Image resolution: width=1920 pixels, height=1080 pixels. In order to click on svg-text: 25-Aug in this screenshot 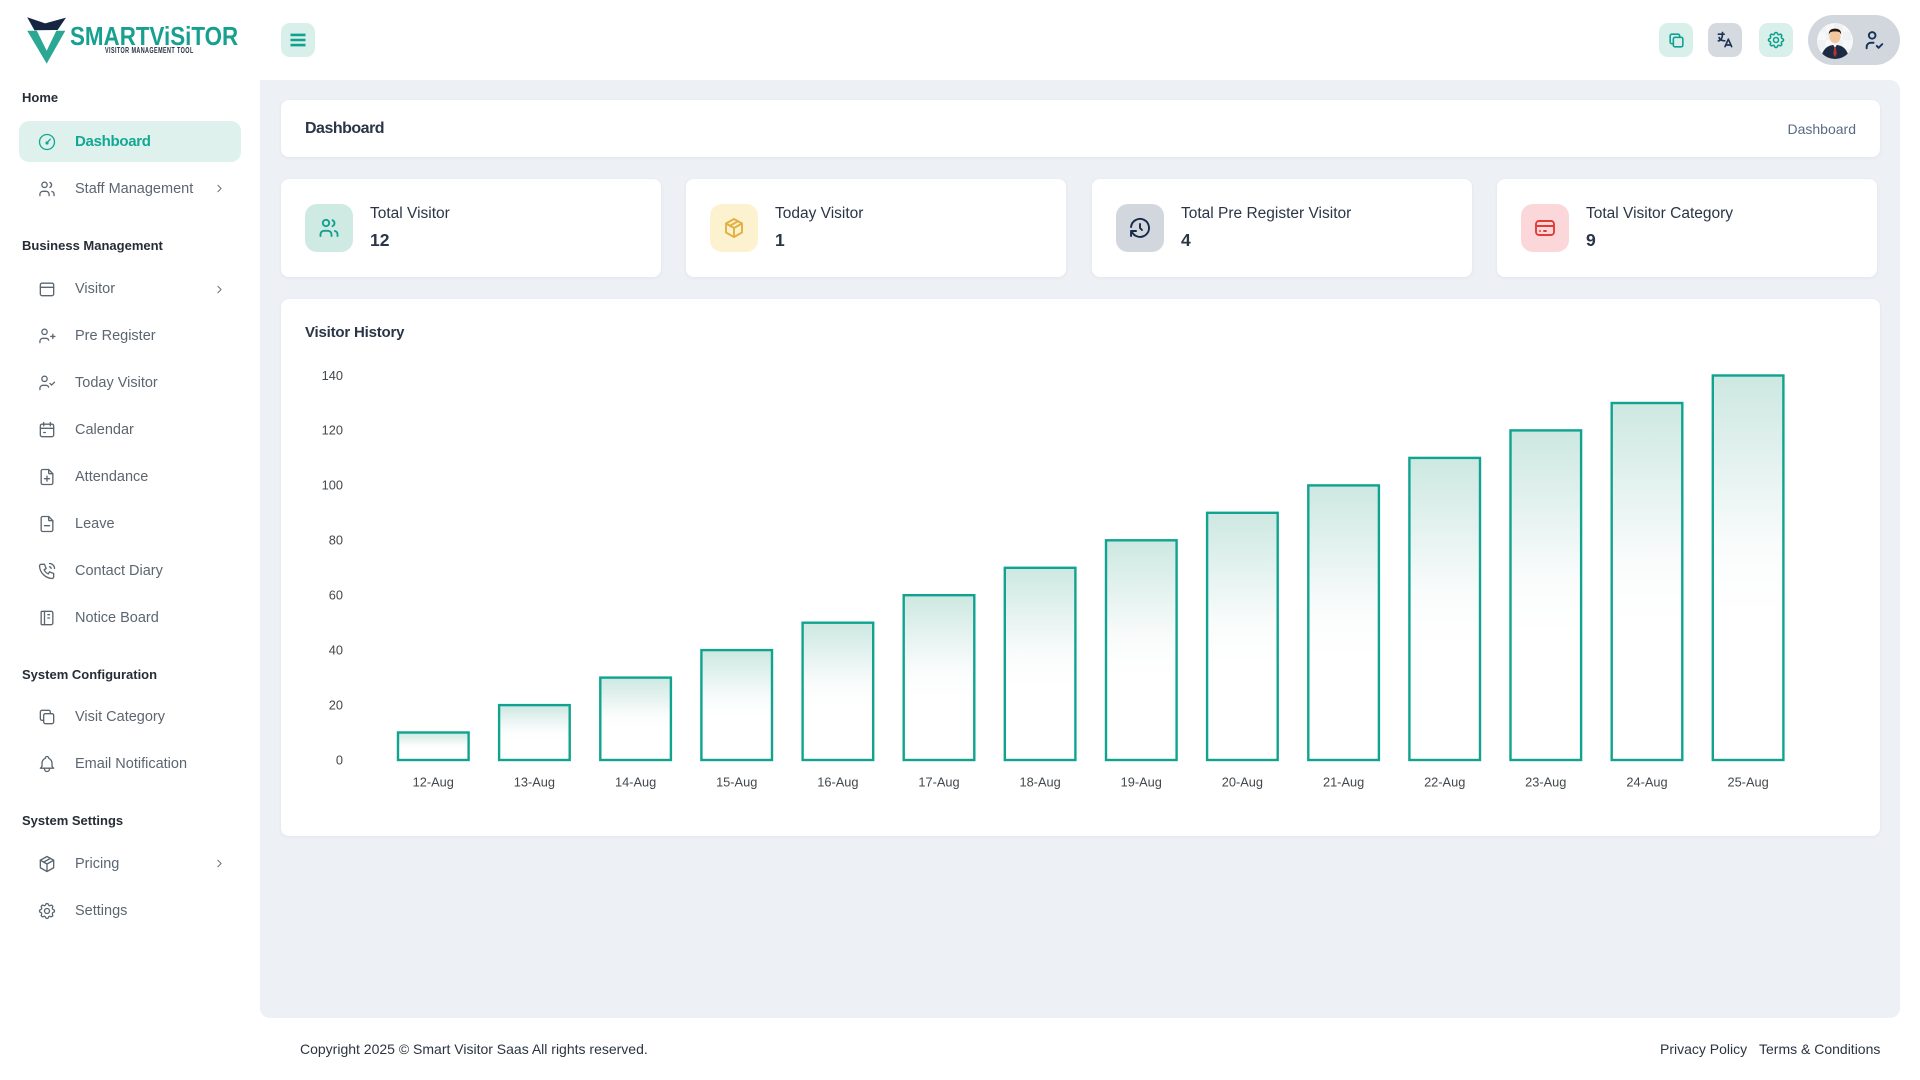, I will do `click(1747, 782)`.